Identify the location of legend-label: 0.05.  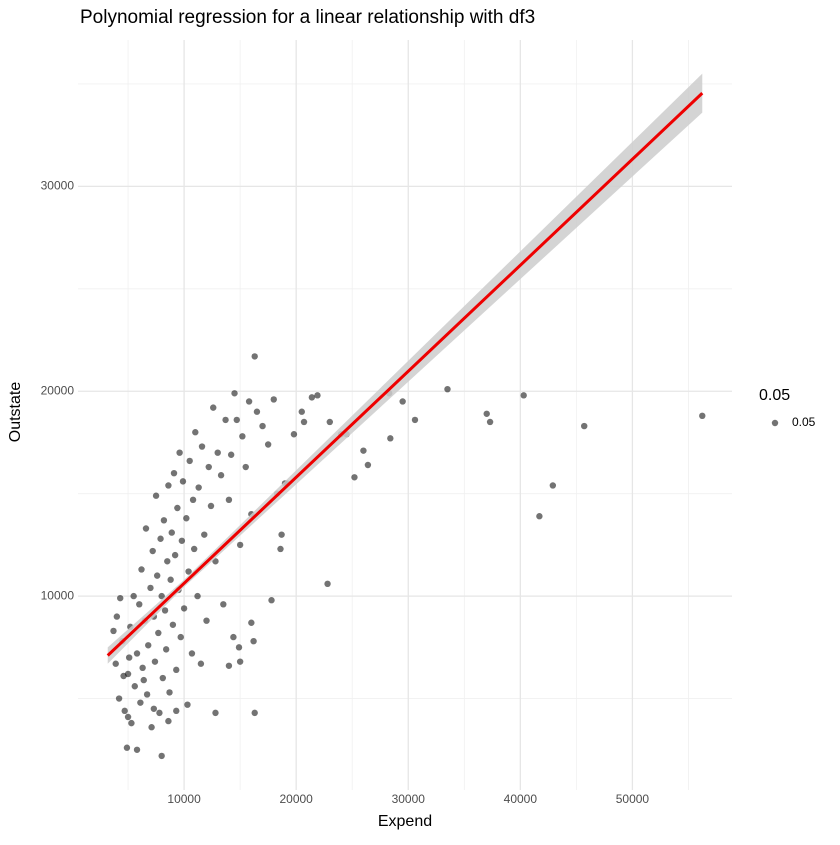
(804, 422).